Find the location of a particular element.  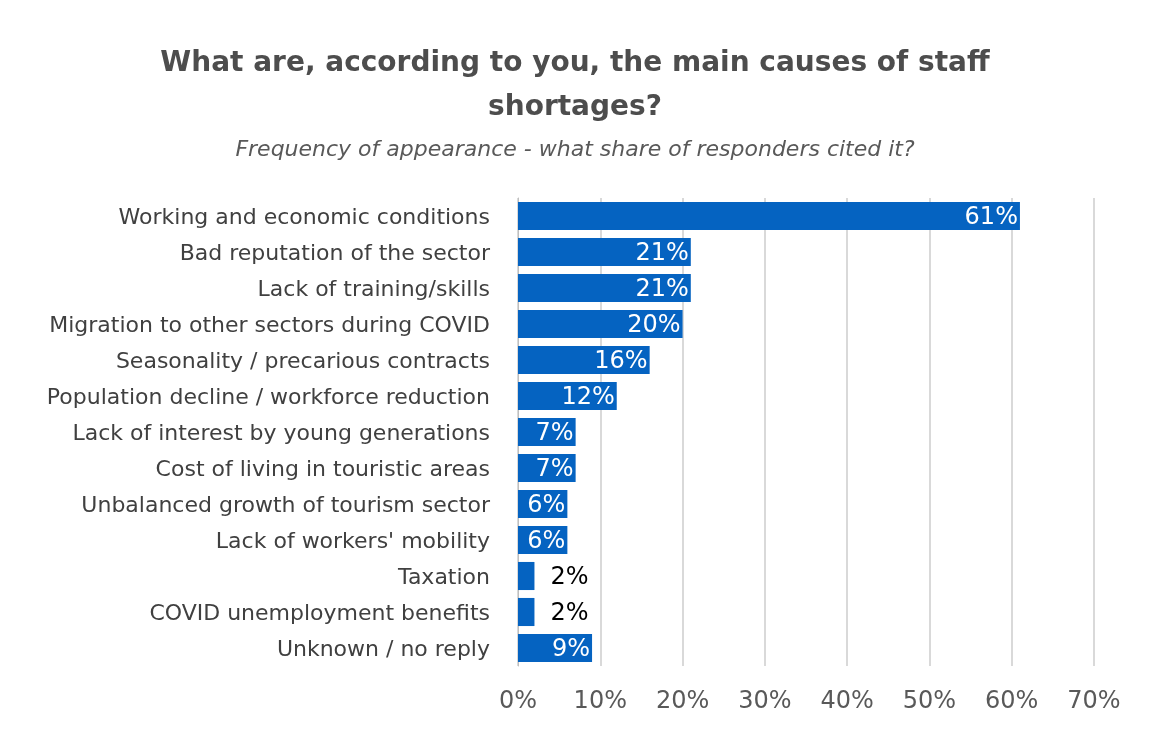

x-tick-label: 40% is located at coordinates (847, 700).